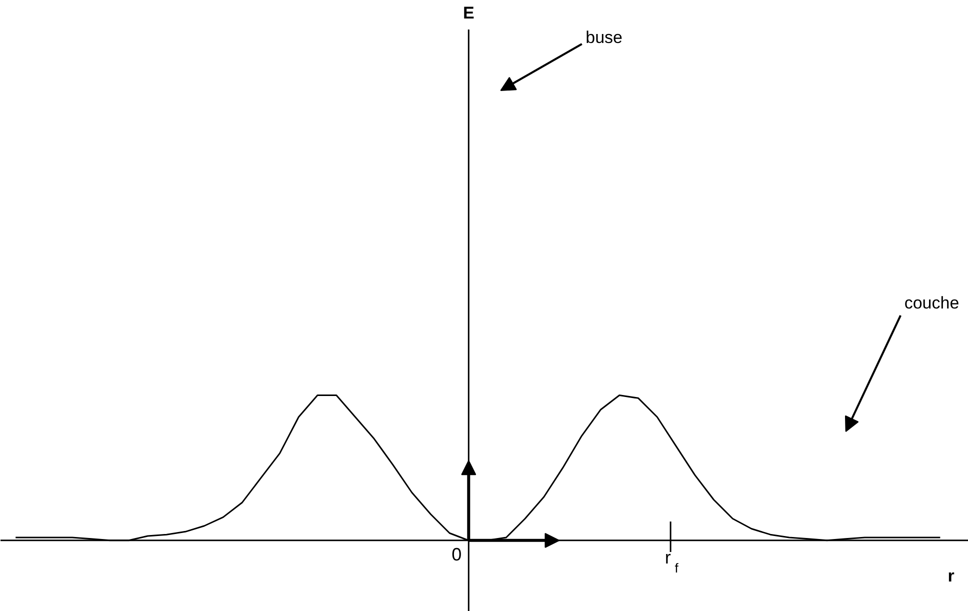 The height and width of the screenshot is (611, 968). What do you see at coordinates (468, 12) in the screenshot?
I see `text: E` at bounding box center [468, 12].